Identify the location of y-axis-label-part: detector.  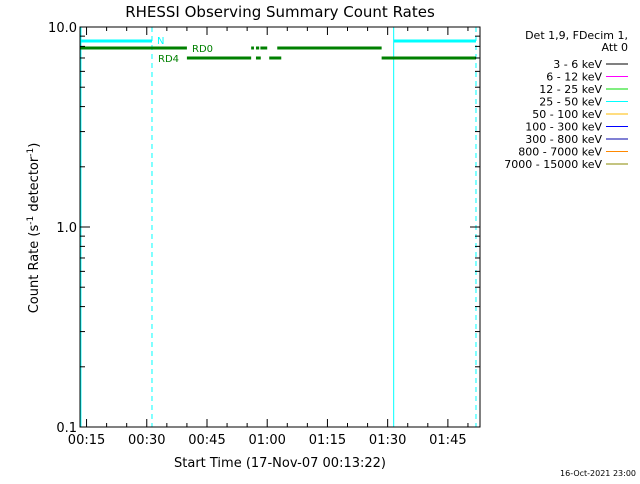
(34, 186).